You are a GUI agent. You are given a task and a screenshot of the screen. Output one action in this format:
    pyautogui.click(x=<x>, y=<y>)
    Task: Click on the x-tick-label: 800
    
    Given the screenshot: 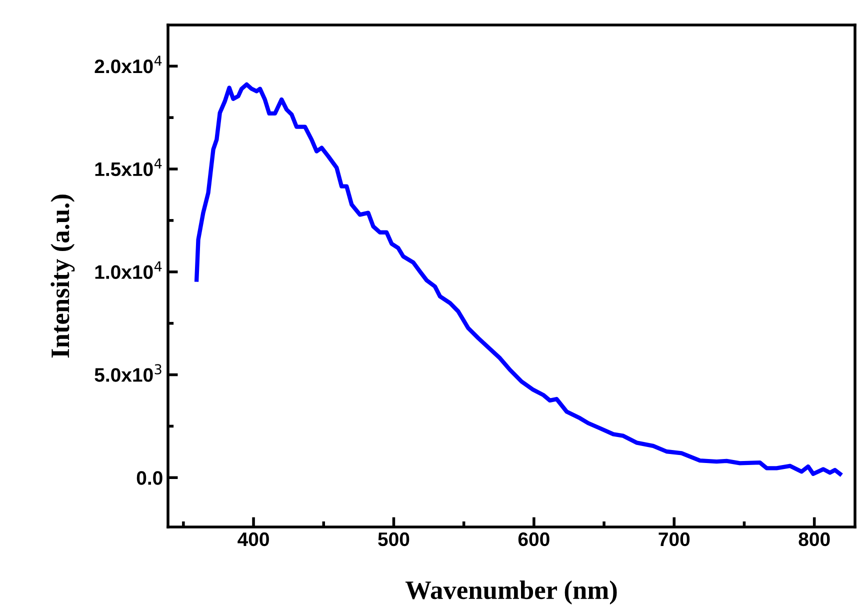 What is the action you would take?
    pyautogui.click(x=814, y=539)
    